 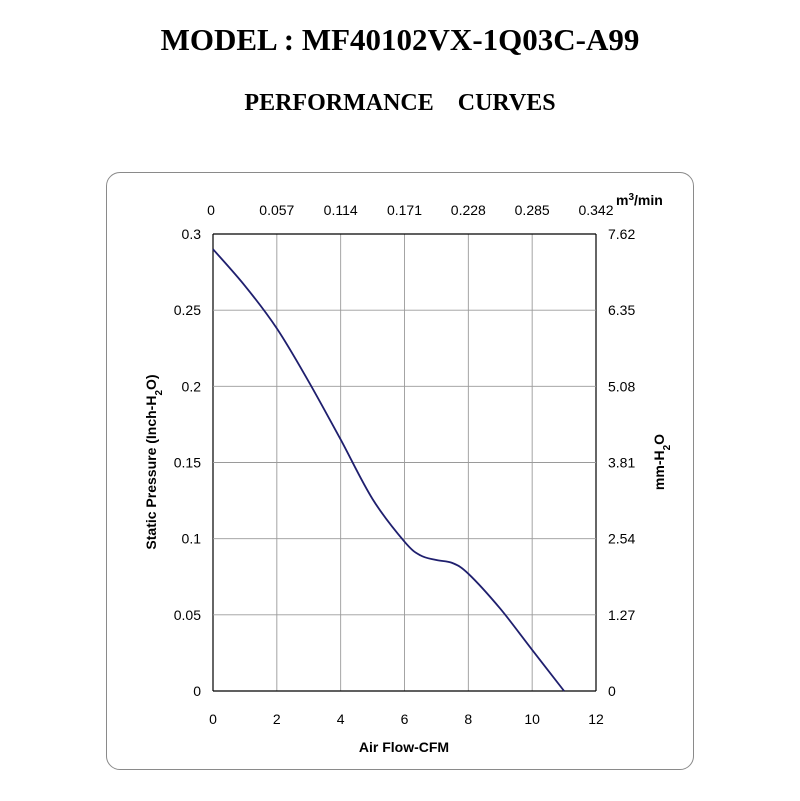 I want to click on model-title: MODEL : MF40102VX-1Q03C-A99, so click(x=400, y=39).